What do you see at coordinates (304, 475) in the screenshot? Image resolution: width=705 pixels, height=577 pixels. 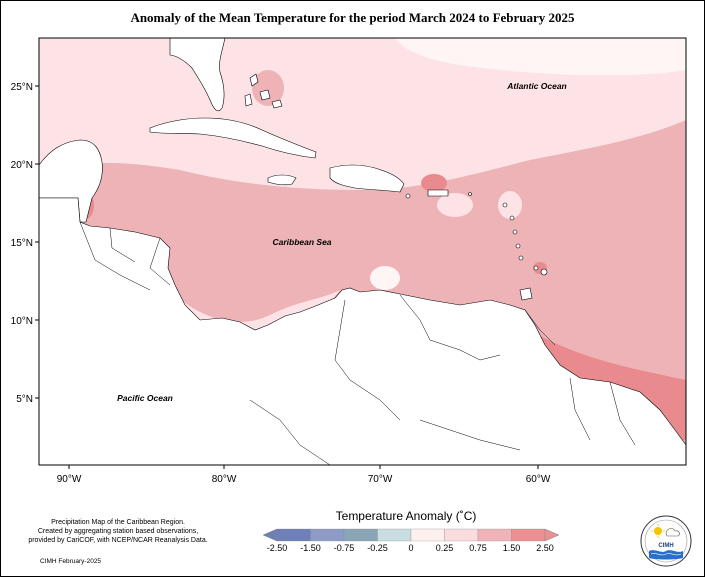 I see `lon-axis: 90°W 80°W 70°W 60°W` at bounding box center [304, 475].